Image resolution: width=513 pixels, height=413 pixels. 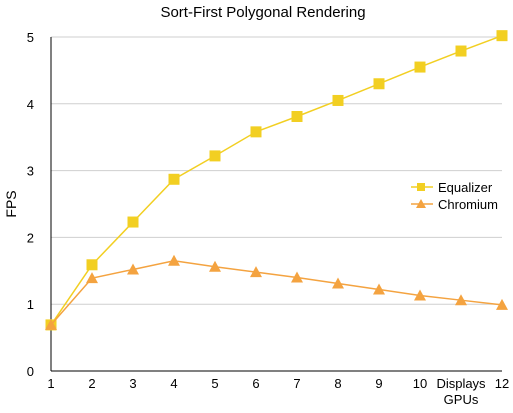 What do you see at coordinates (296, 383) in the screenshot?
I see `x-tick-label: 7` at bounding box center [296, 383].